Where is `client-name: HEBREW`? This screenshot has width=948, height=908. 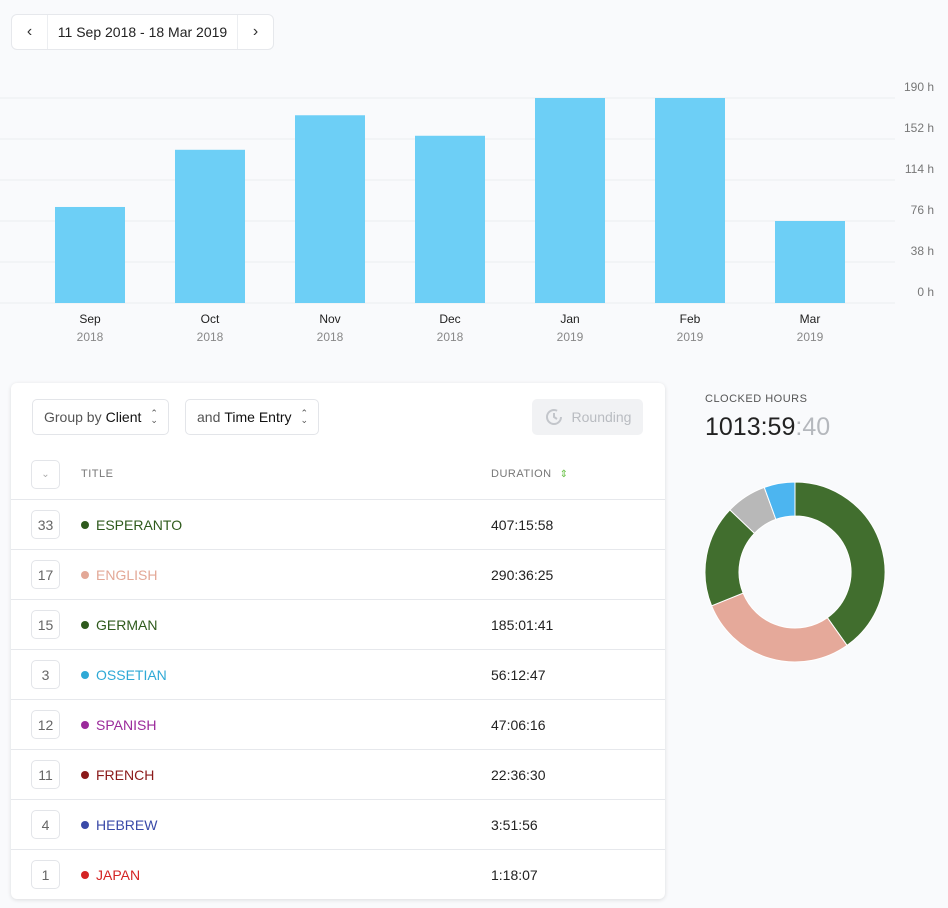
client-name: HEBREW is located at coordinates (127, 825).